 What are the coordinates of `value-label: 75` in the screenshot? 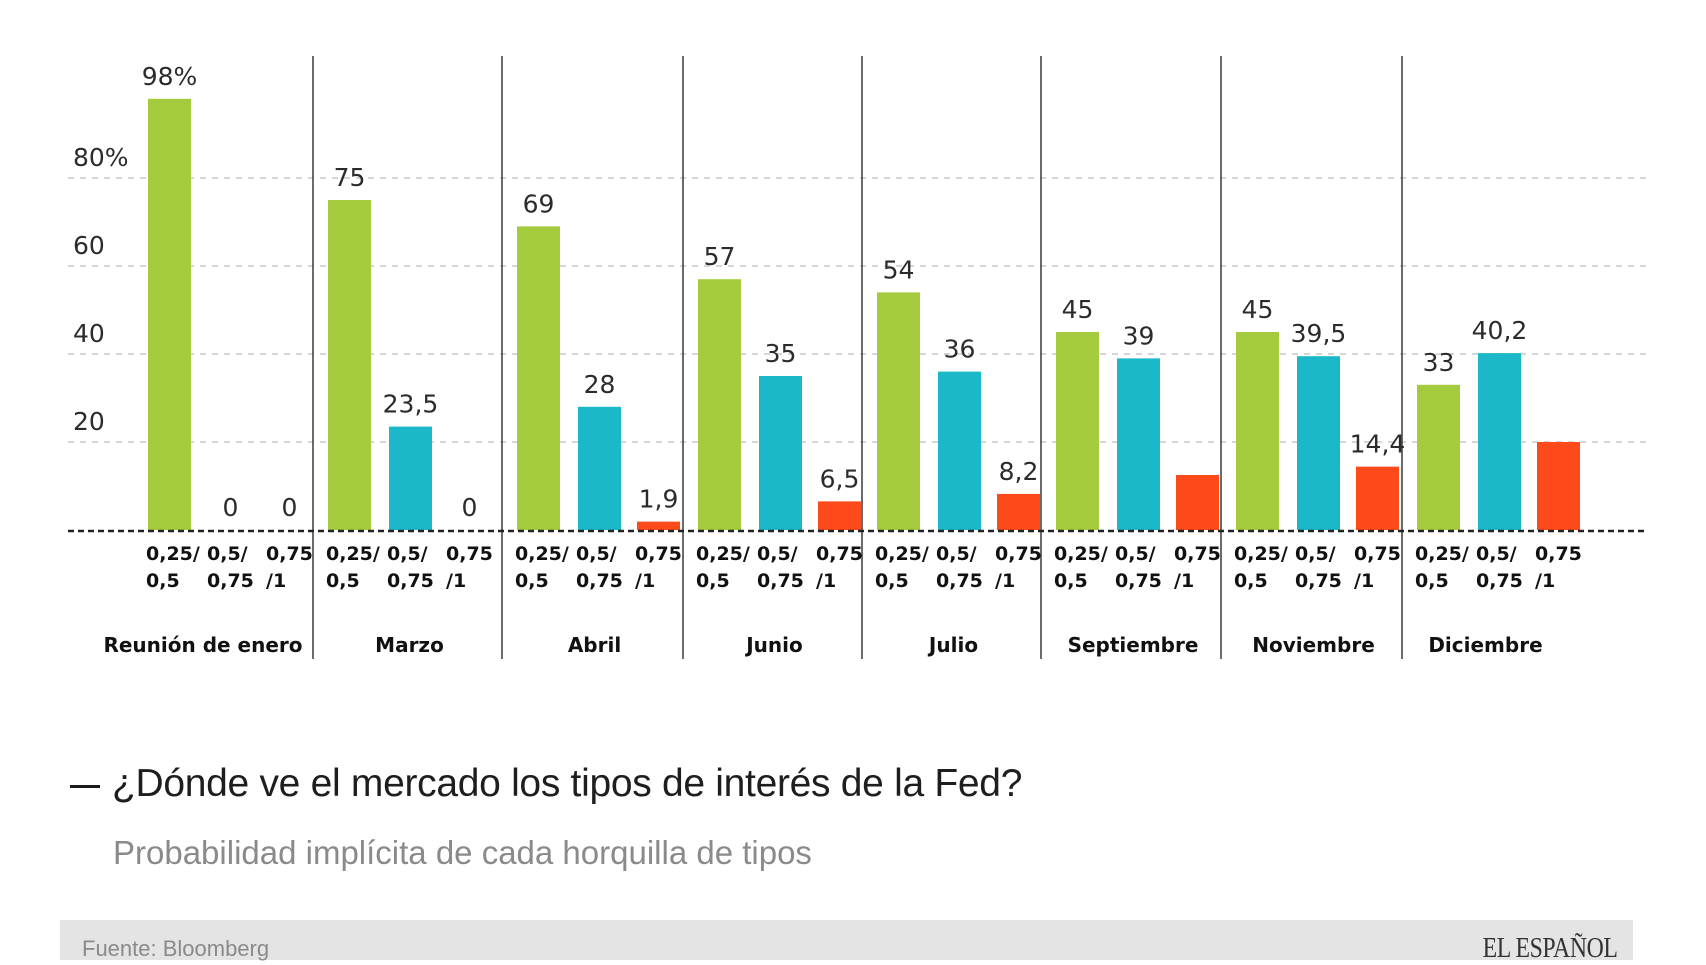 It's located at (350, 177).